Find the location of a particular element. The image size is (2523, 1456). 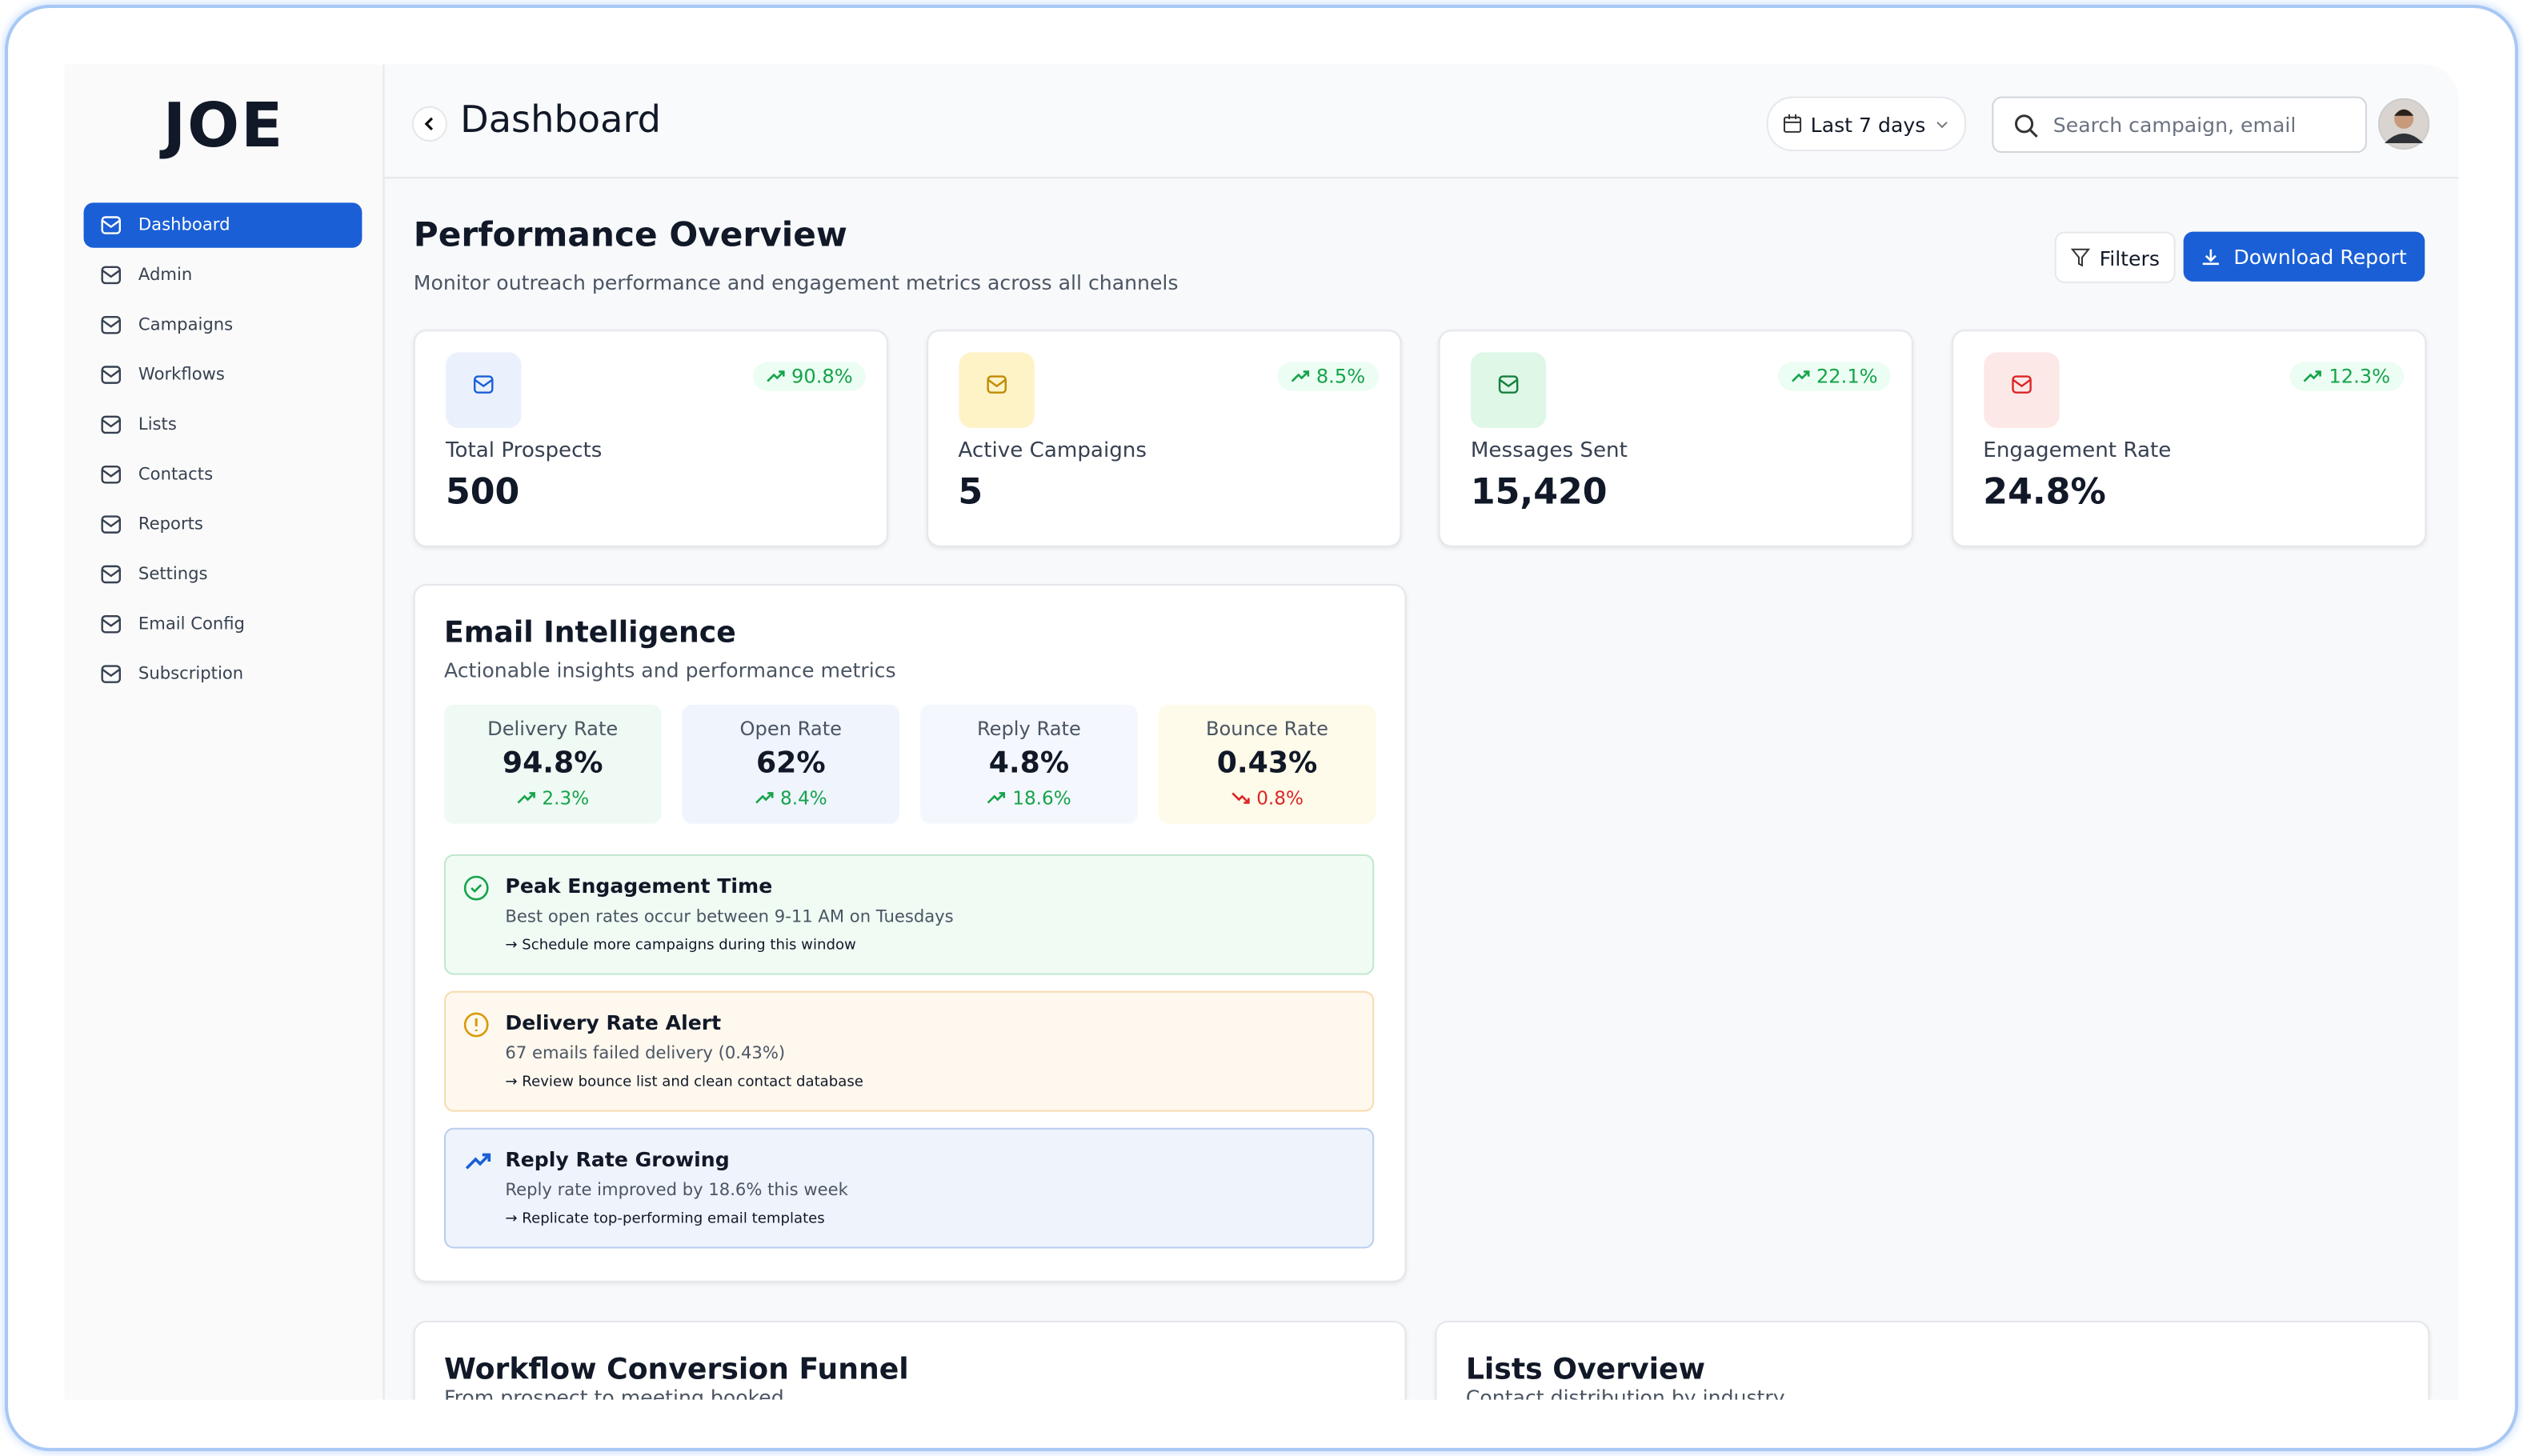

stat-label: Messages Sent is located at coordinates (1549, 451).